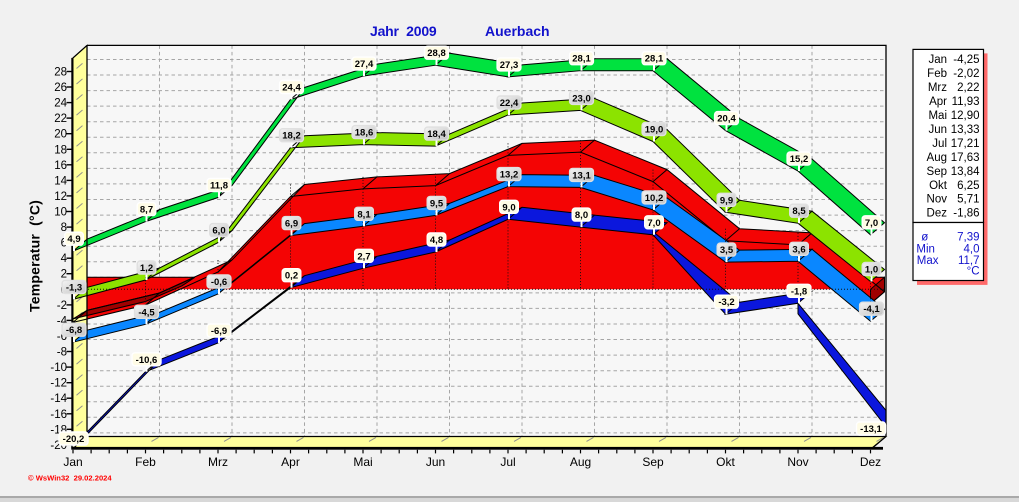 The width and height of the screenshot is (1019, 502). Describe the element at coordinates (654, 130) in the screenshot. I see `svg-text: 19,0` at that location.